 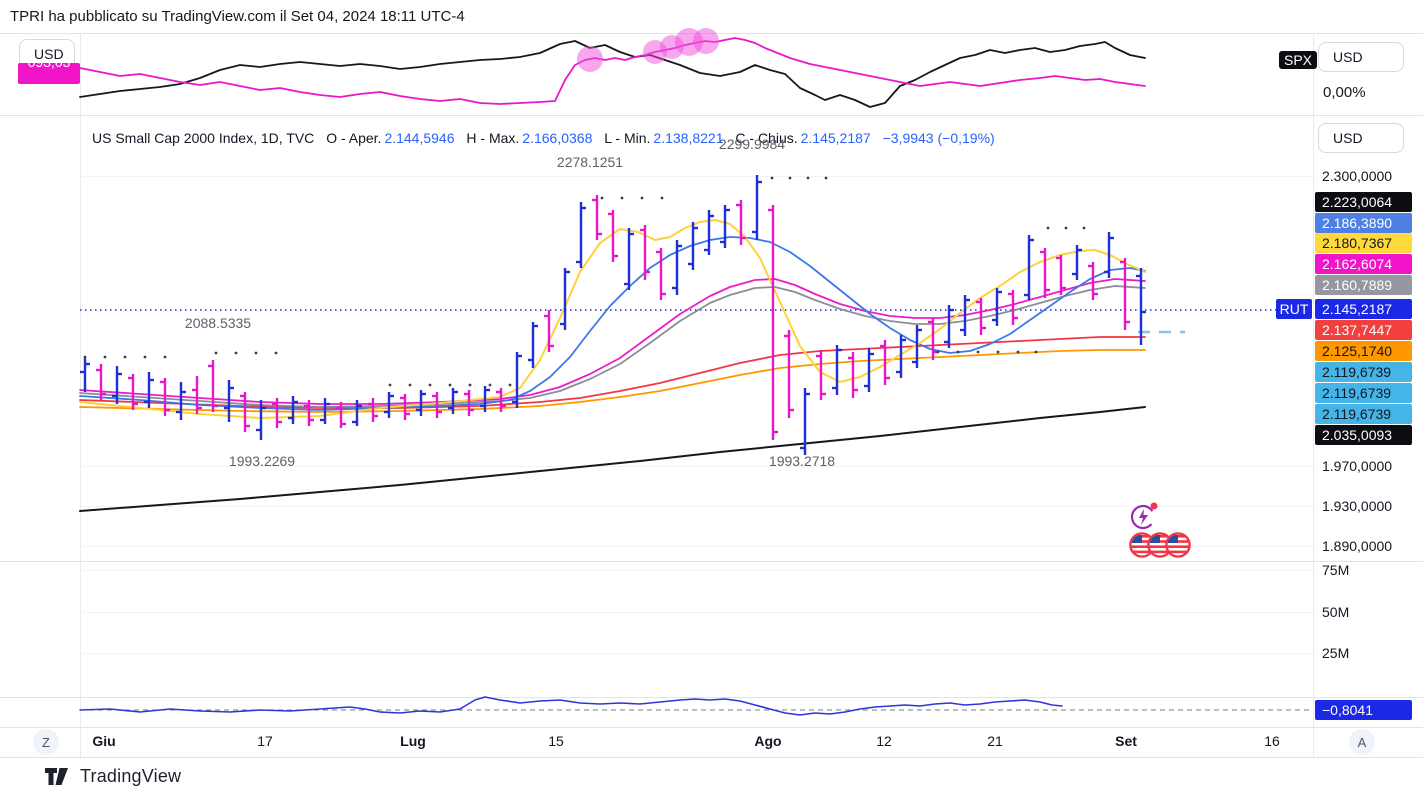 I want to click on indicator-value-badge: −0,8041, so click(x=1363, y=710).